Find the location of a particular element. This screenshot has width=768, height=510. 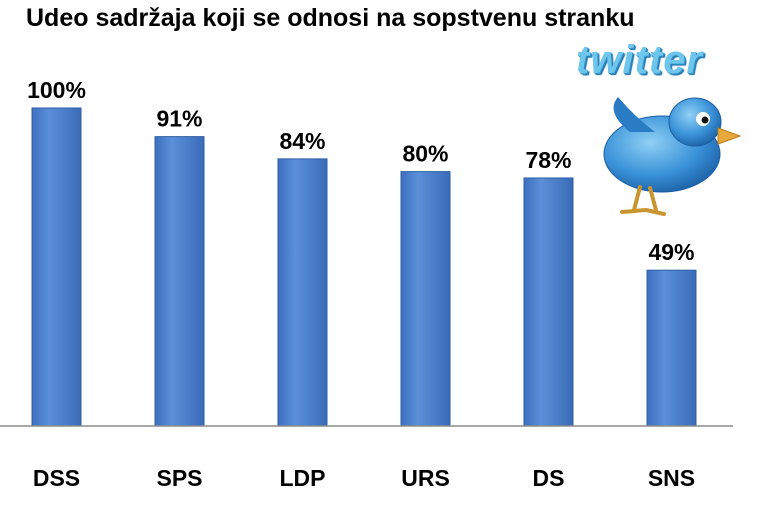

category-label-sns: SNS is located at coordinates (671, 478).